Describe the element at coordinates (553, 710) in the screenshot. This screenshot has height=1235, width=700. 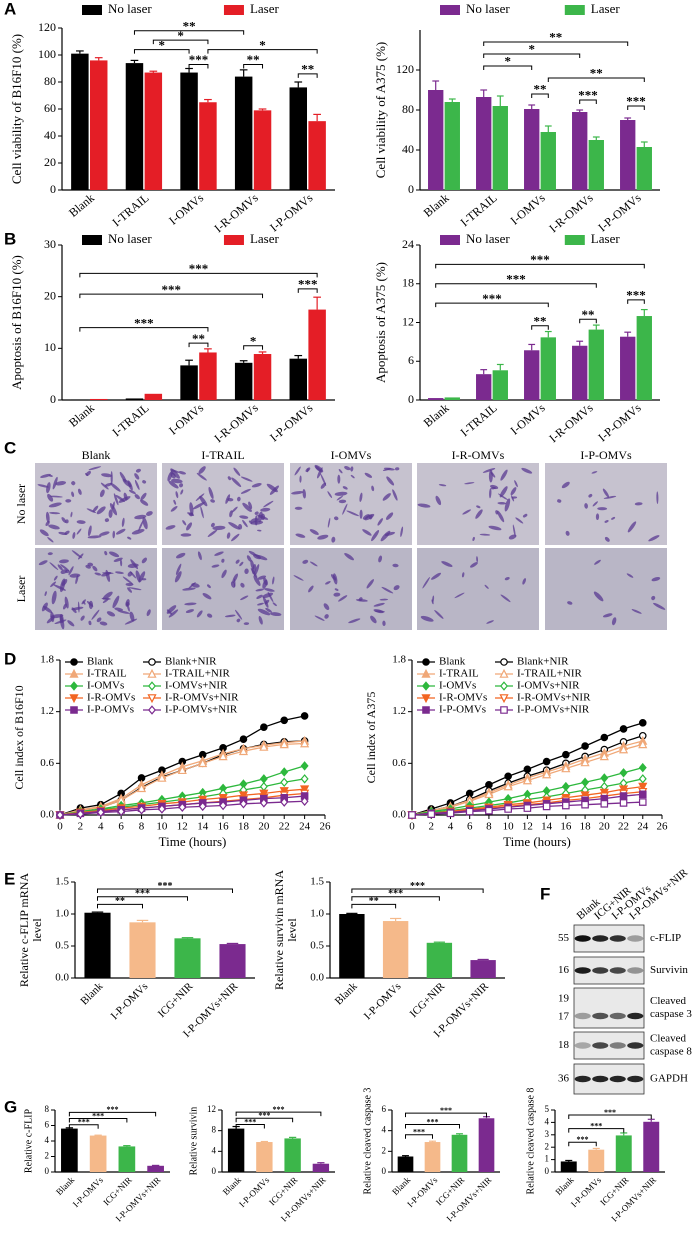
I see `legend-label: I-P-OMVs+NIR` at that location.